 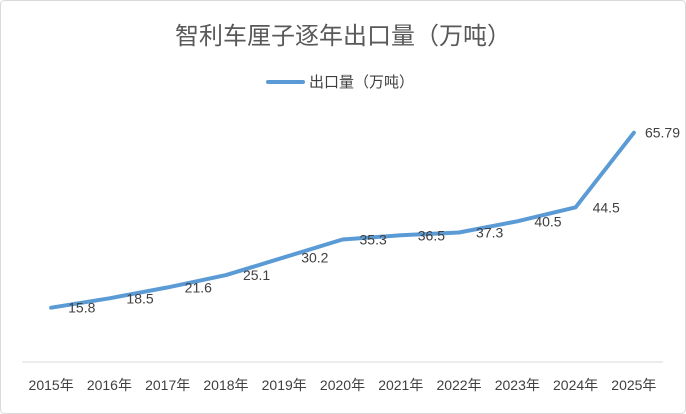 What do you see at coordinates (633, 385) in the screenshot?
I see `x-tick-label: 2025年` at bounding box center [633, 385].